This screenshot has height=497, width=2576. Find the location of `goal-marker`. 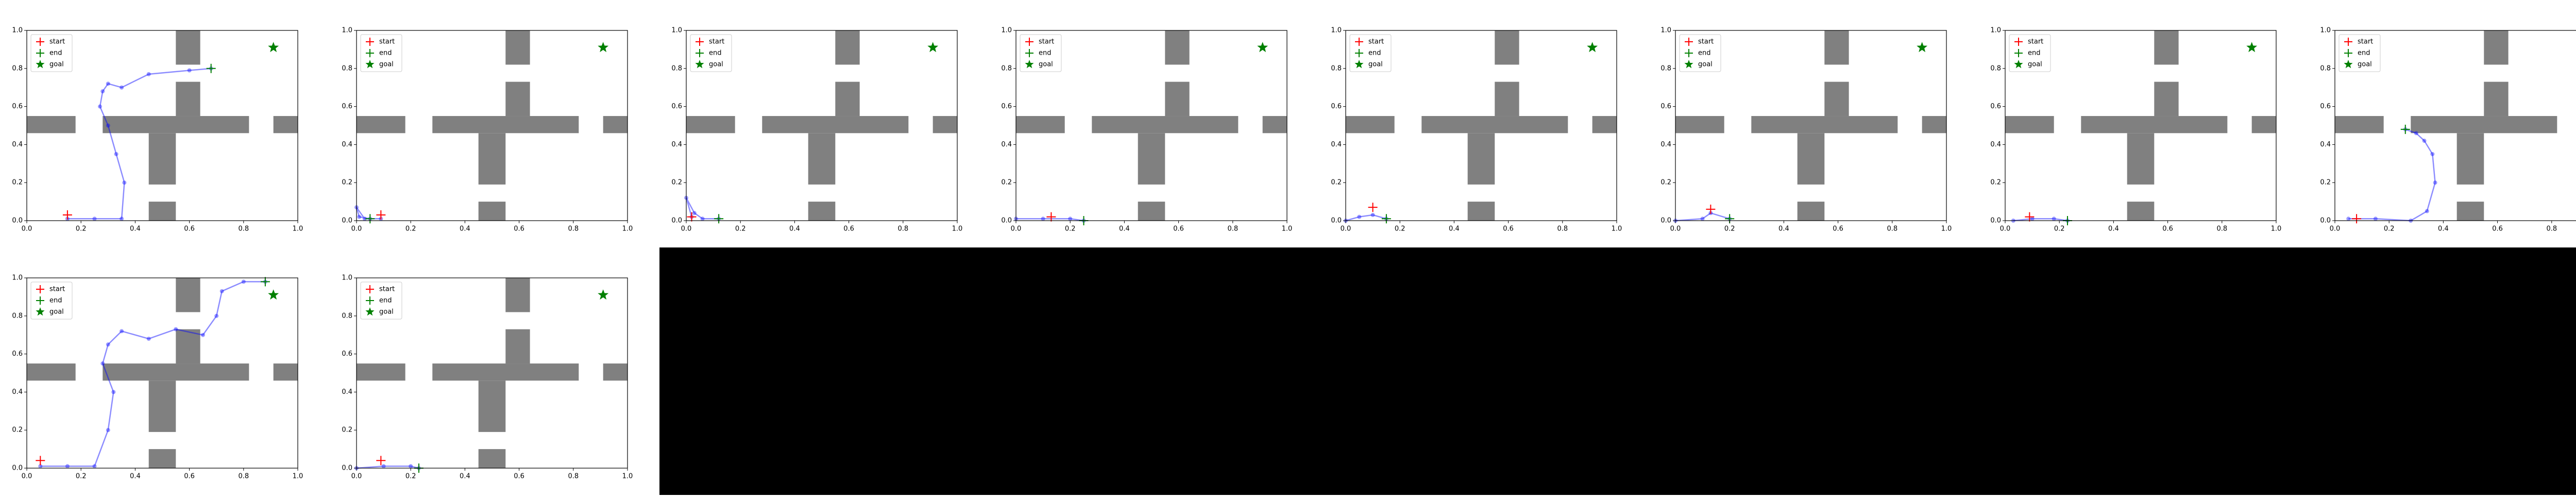

goal-marker is located at coordinates (273, 47).